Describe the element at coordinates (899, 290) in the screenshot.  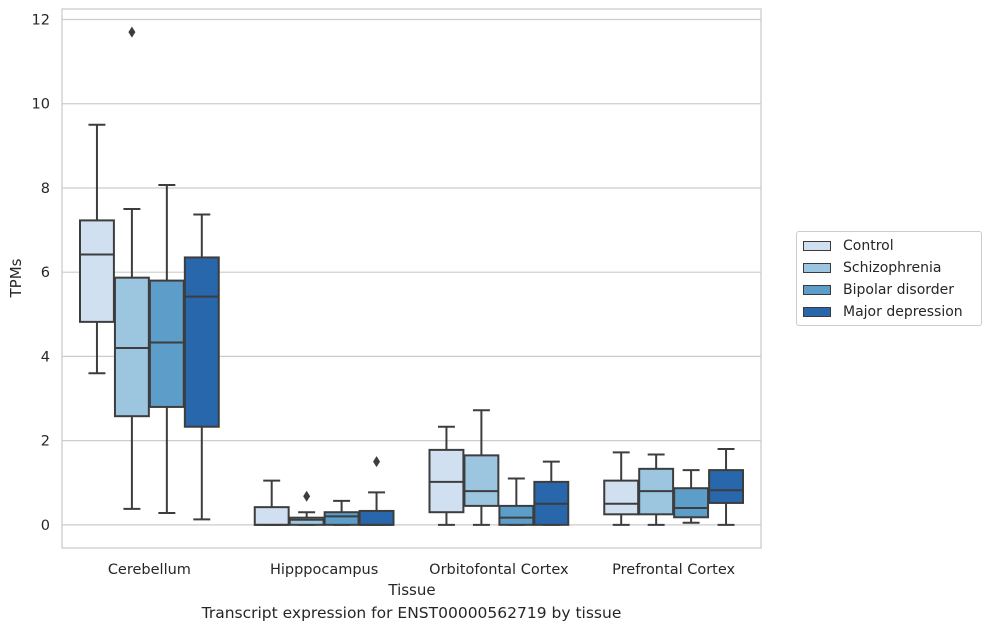
I see `legend-label-bipolar-disorder: Bipolar disorder` at that location.